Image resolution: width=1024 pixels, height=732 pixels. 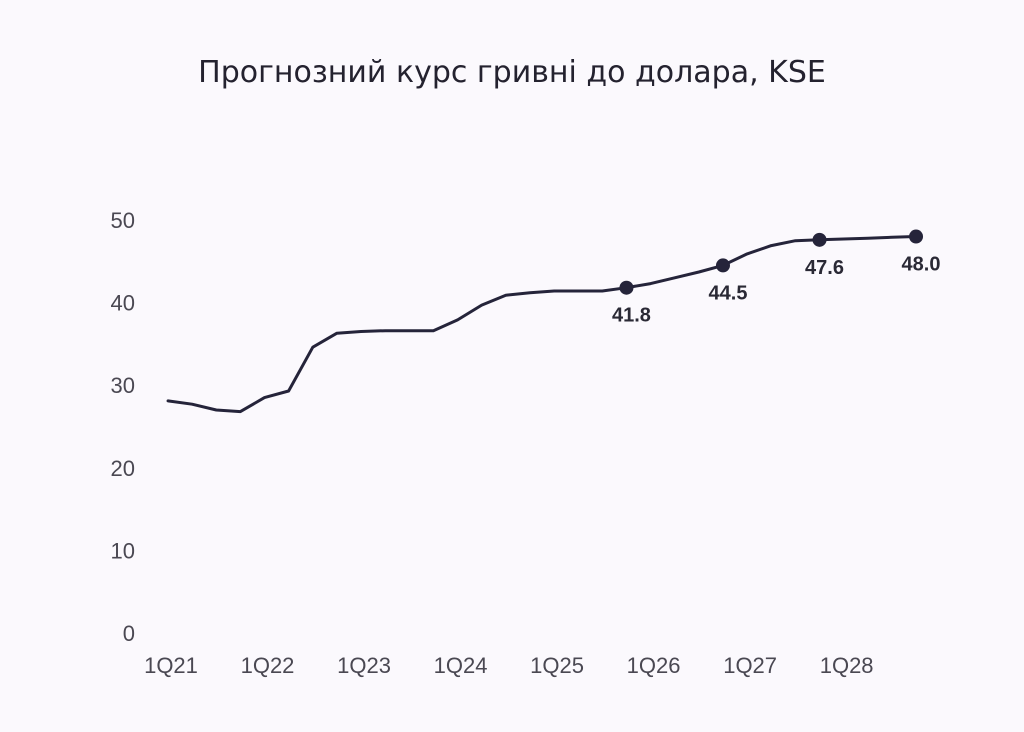 I want to click on data-label: 41.8, so click(x=631, y=316).